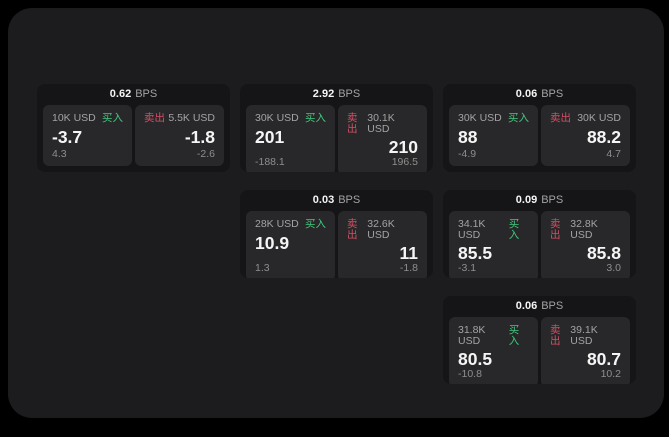  Describe the element at coordinates (120, 94) in the screenshot. I see `bps-value: 0.62` at that location.